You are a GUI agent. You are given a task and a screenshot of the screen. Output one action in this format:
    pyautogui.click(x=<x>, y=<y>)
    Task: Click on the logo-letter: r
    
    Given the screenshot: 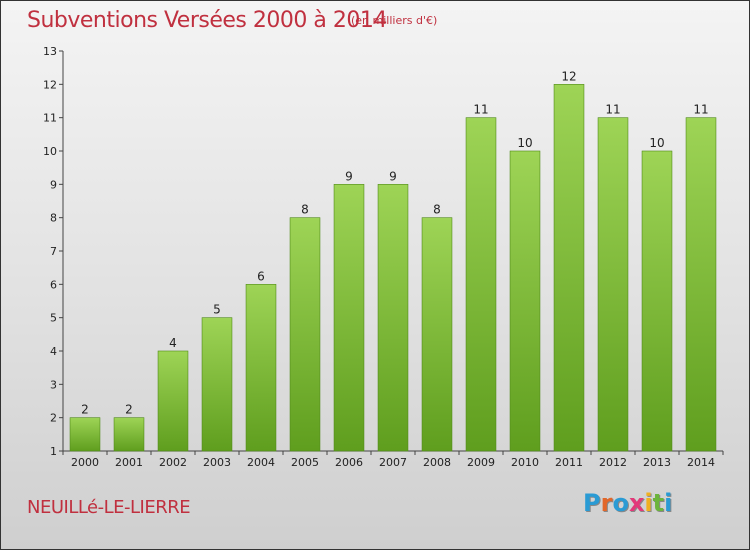 What is the action you would take?
    pyautogui.click(x=606, y=503)
    